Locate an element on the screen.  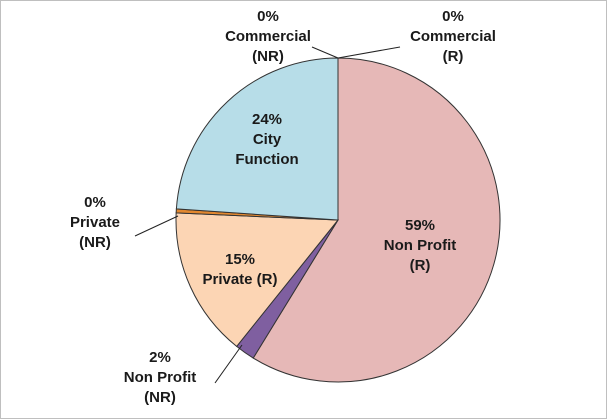
slice-label: 0% Private (NR) is located at coordinates (95, 222).